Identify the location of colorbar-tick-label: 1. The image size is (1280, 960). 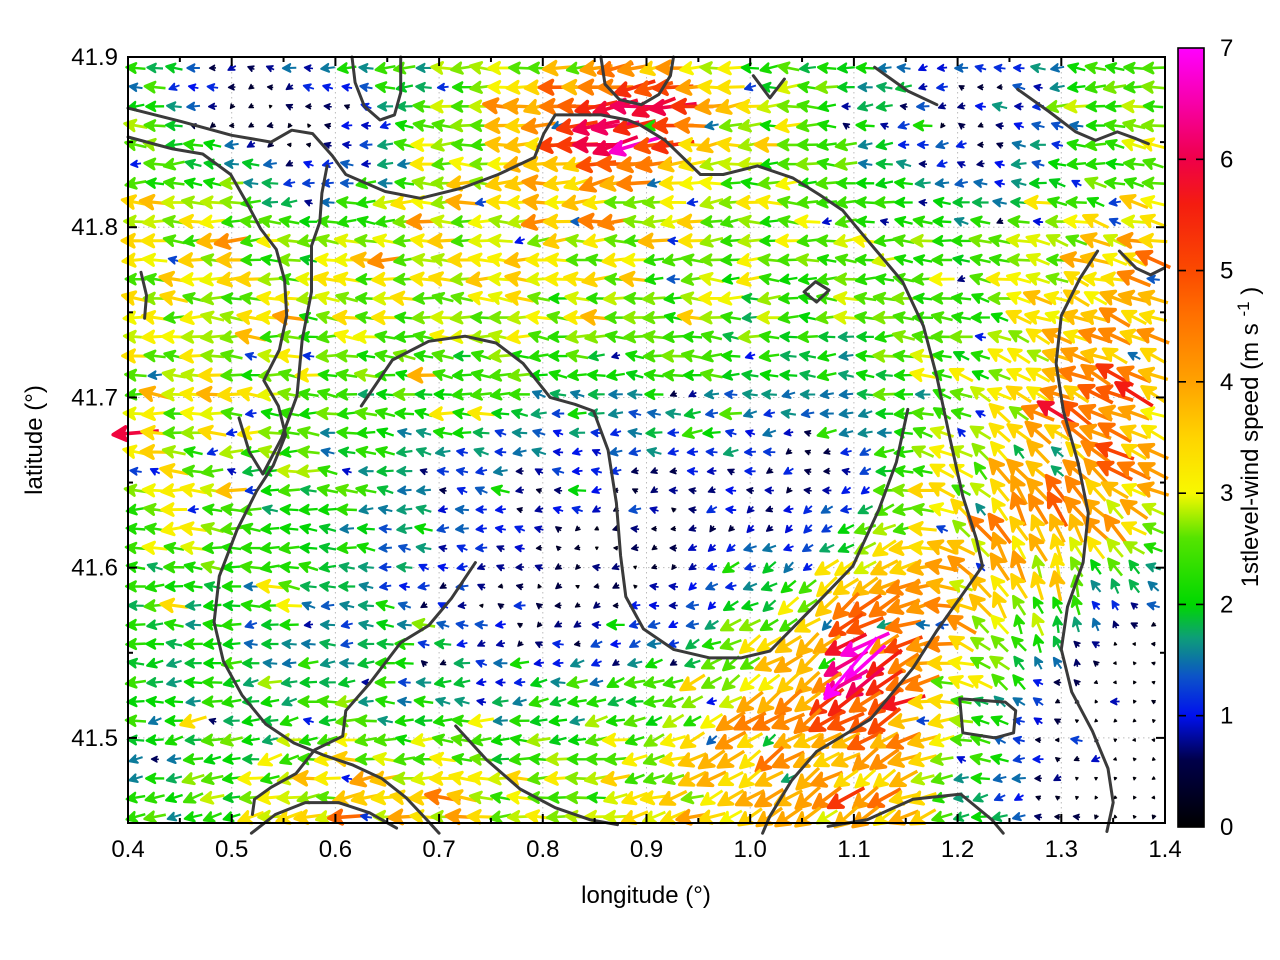
(1226, 716).